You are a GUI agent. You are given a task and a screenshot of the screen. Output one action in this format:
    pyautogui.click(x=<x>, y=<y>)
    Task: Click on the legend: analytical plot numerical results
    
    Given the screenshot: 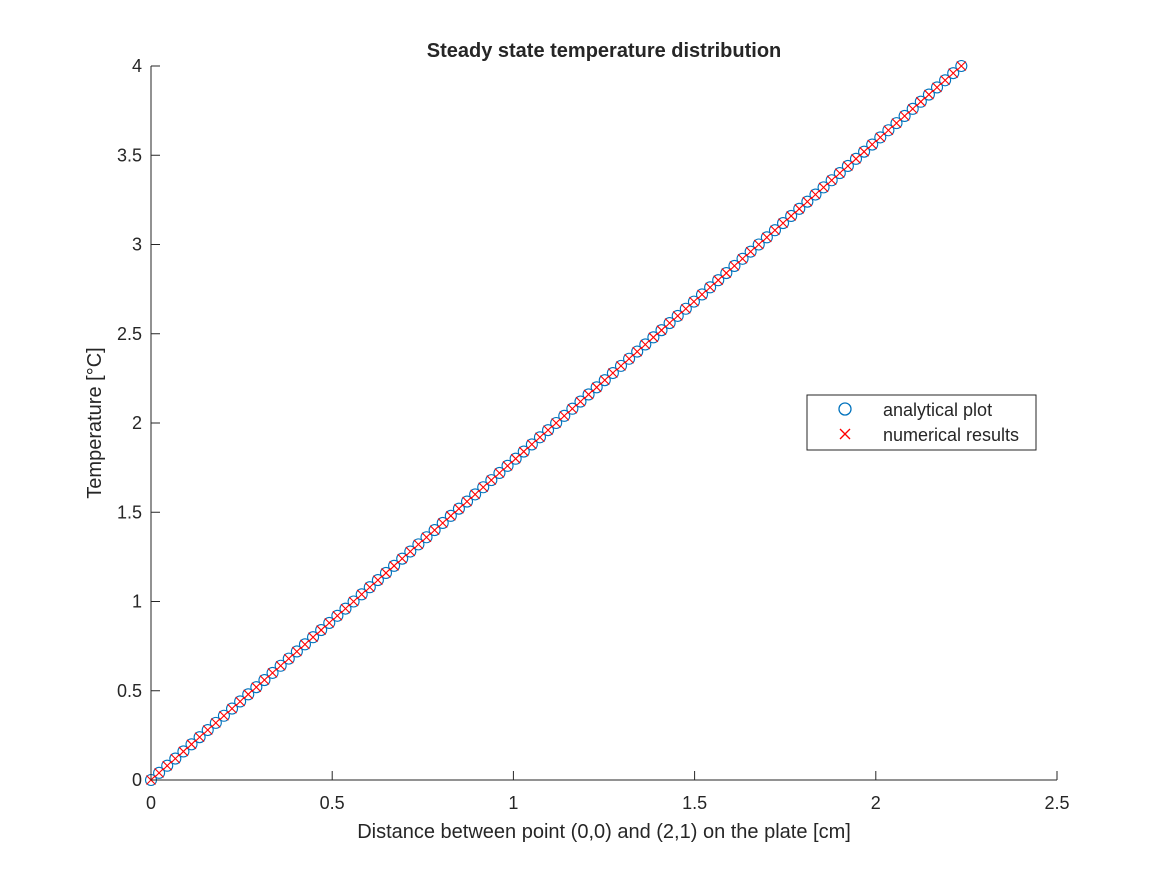 What is the action you would take?
    pyautogui.click(x=921, y=422)
    